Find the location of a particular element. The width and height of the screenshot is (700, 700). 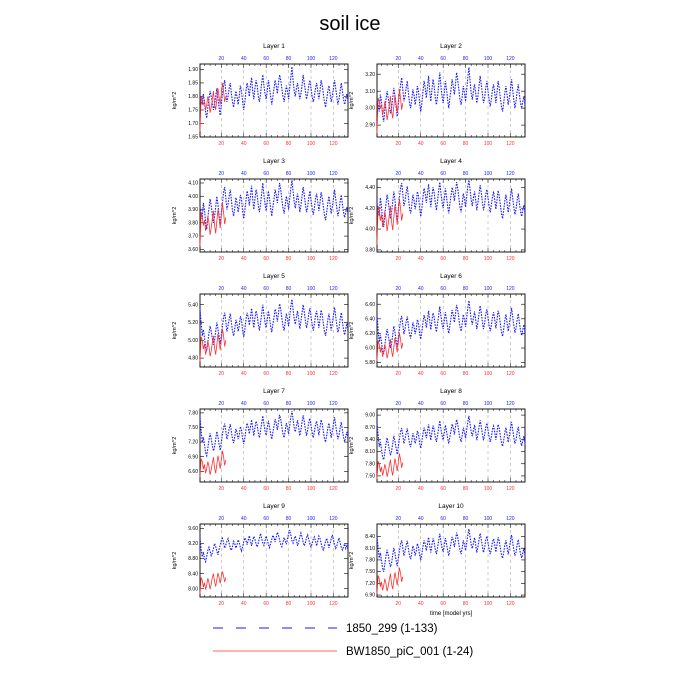

y-tick-label: 1.65 is located at coordinates (193, 138).